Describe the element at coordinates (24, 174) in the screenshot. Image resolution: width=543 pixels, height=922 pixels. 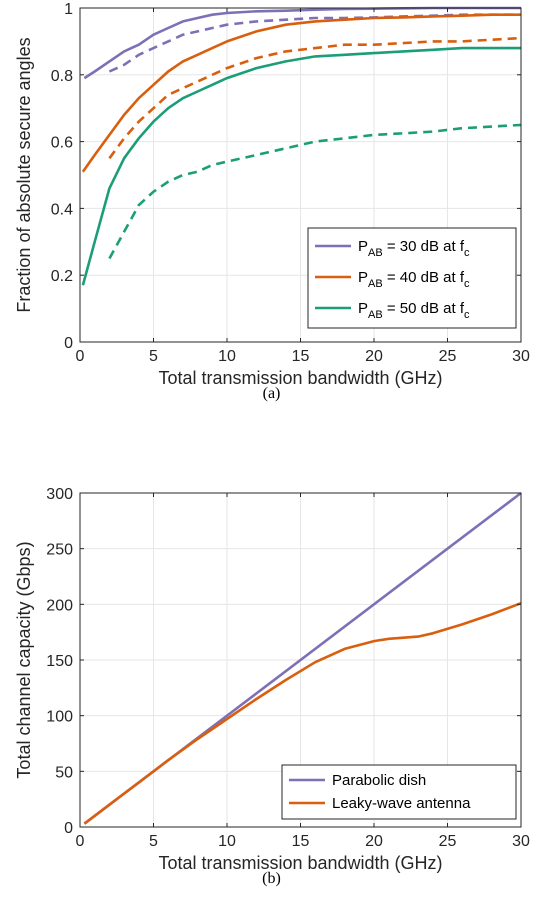
I see `y-axis-label: Fraction of absolute secure angles` at that location.